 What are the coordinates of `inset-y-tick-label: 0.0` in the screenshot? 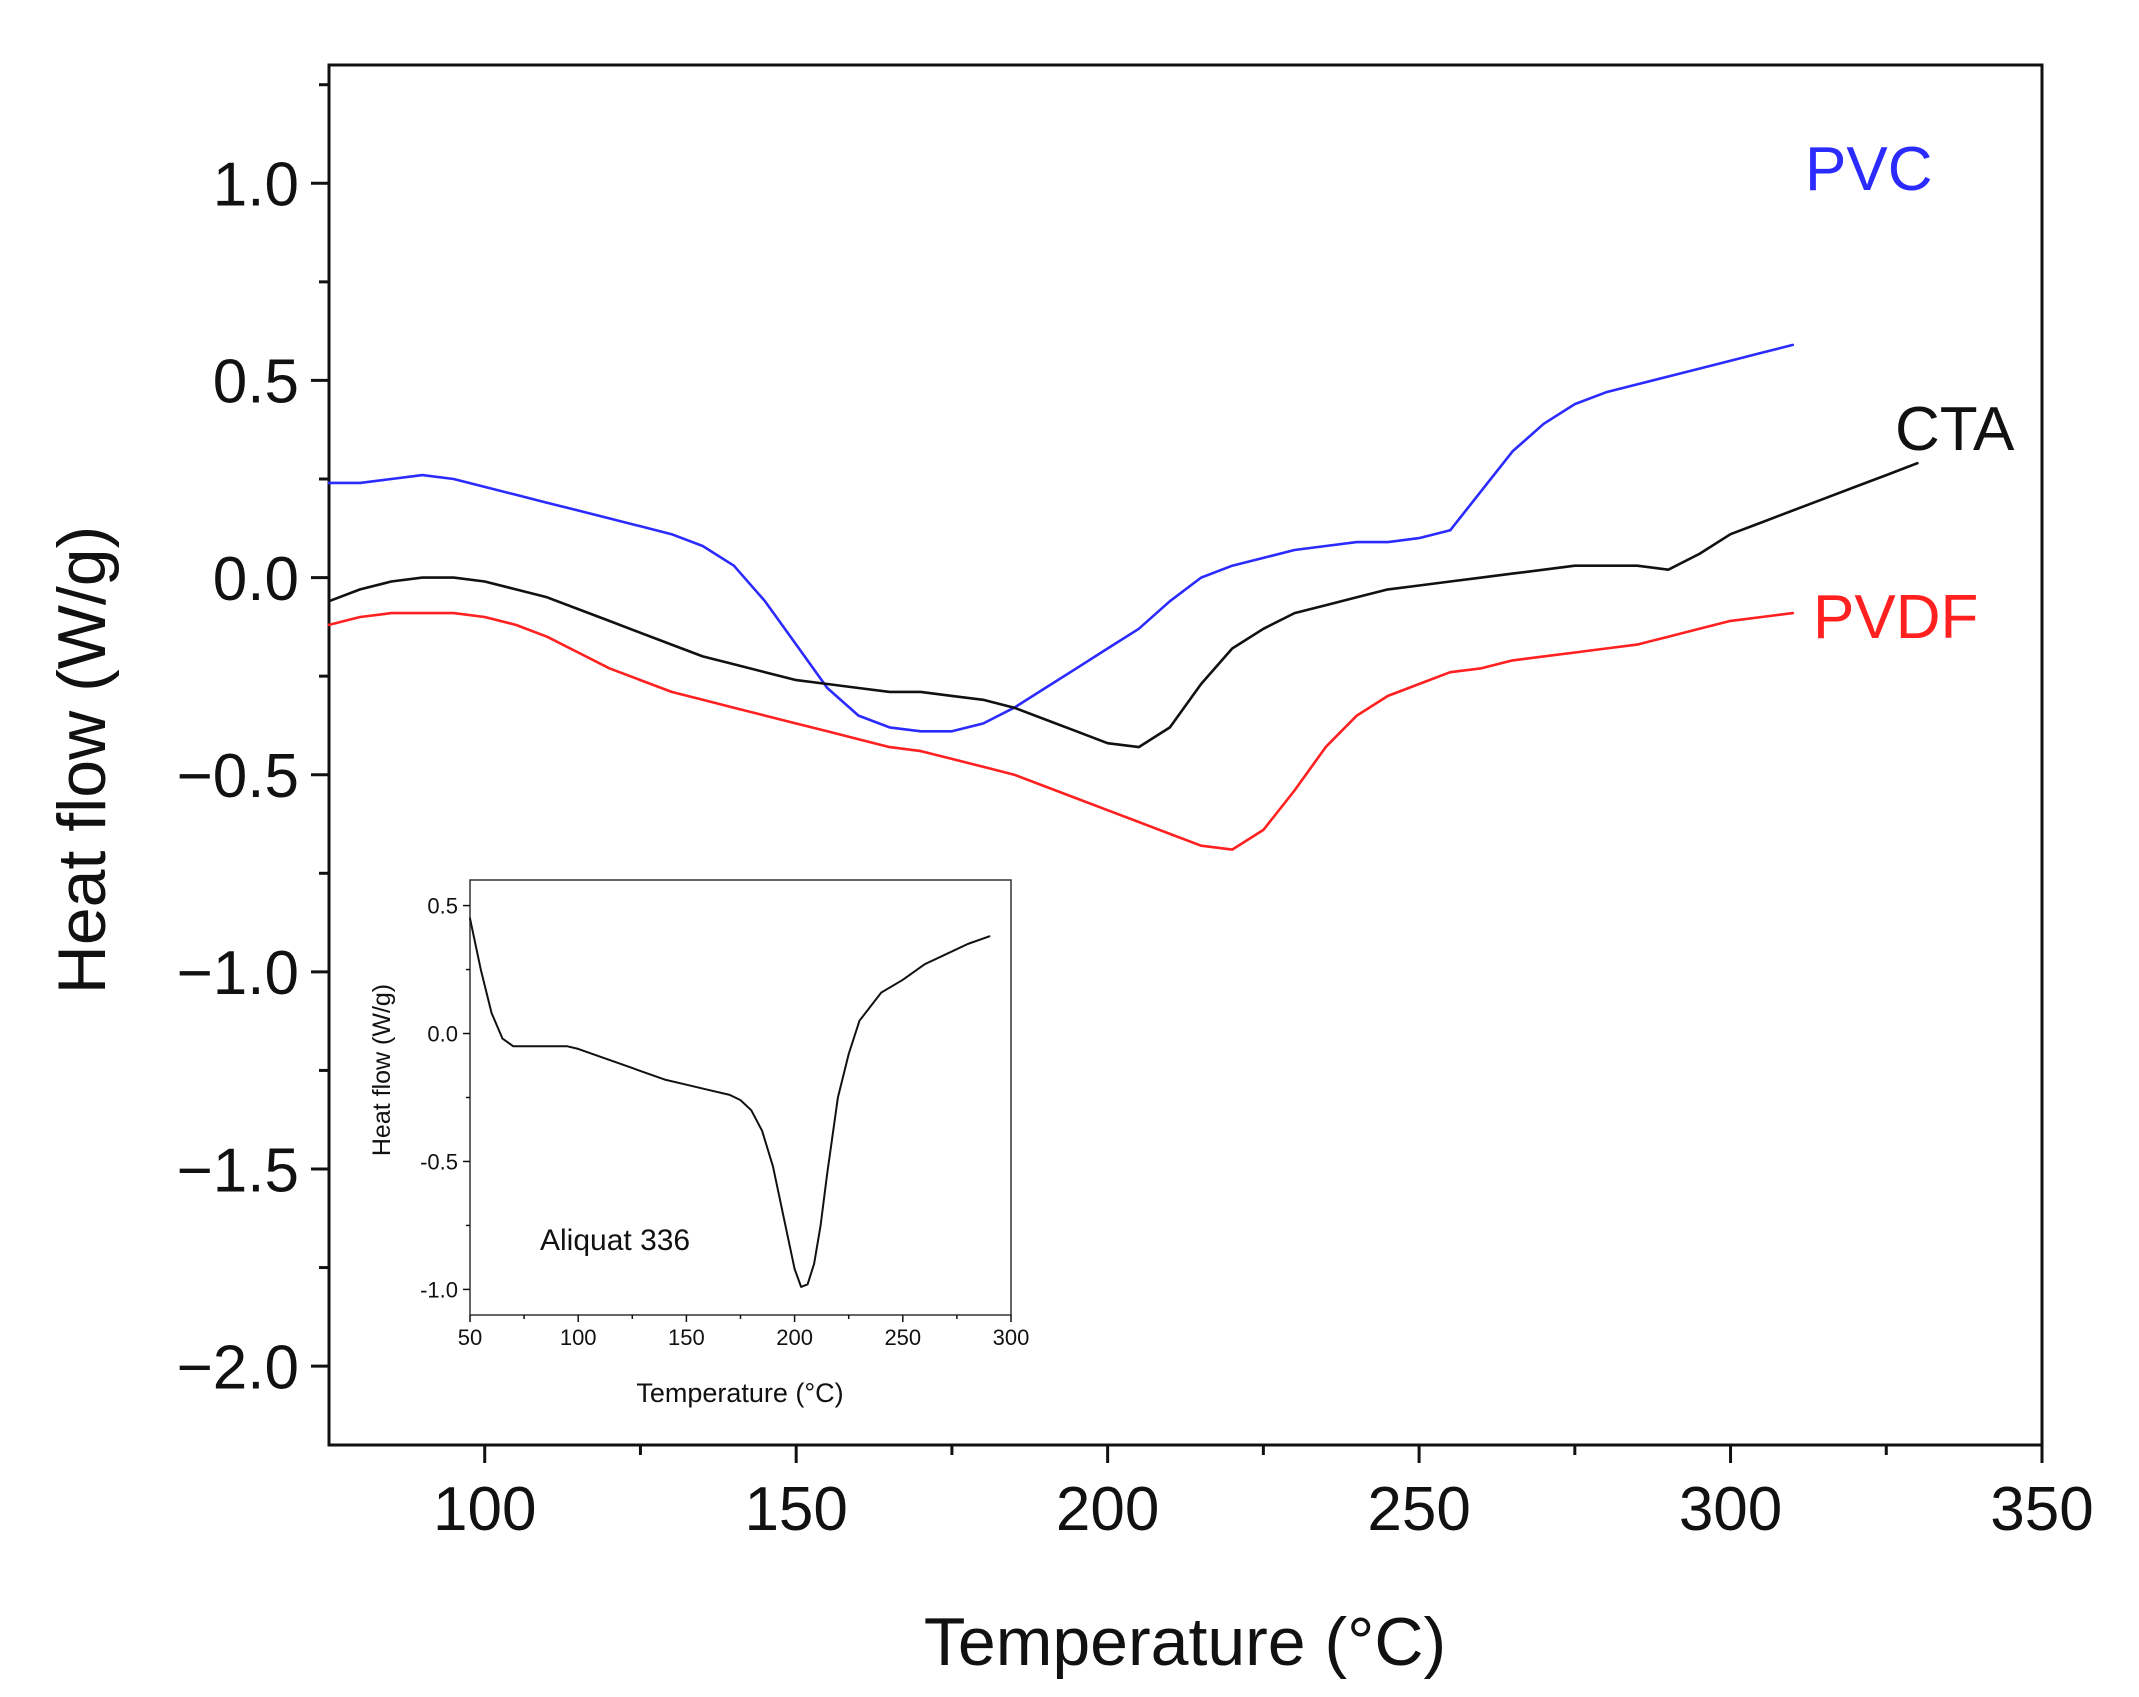 It's located at (442, 1033).